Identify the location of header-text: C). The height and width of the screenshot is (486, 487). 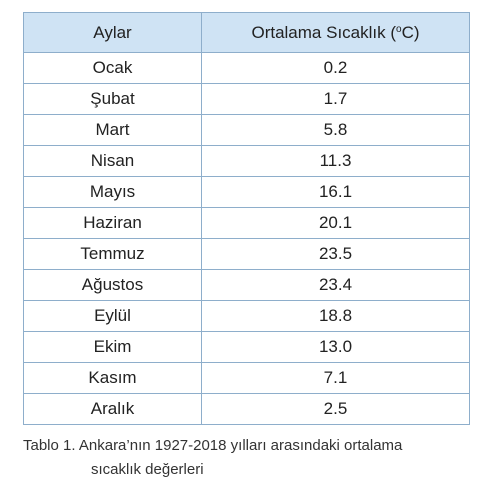
(410, 32).